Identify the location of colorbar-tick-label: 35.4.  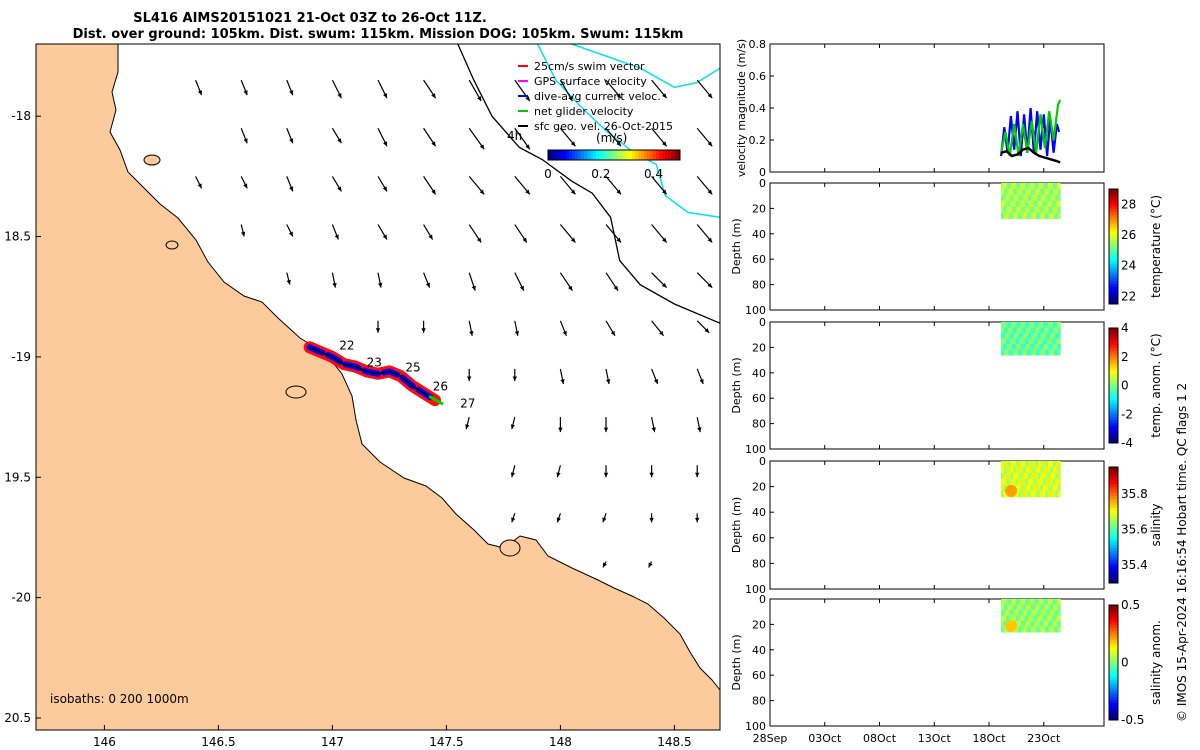
(1134, 565).